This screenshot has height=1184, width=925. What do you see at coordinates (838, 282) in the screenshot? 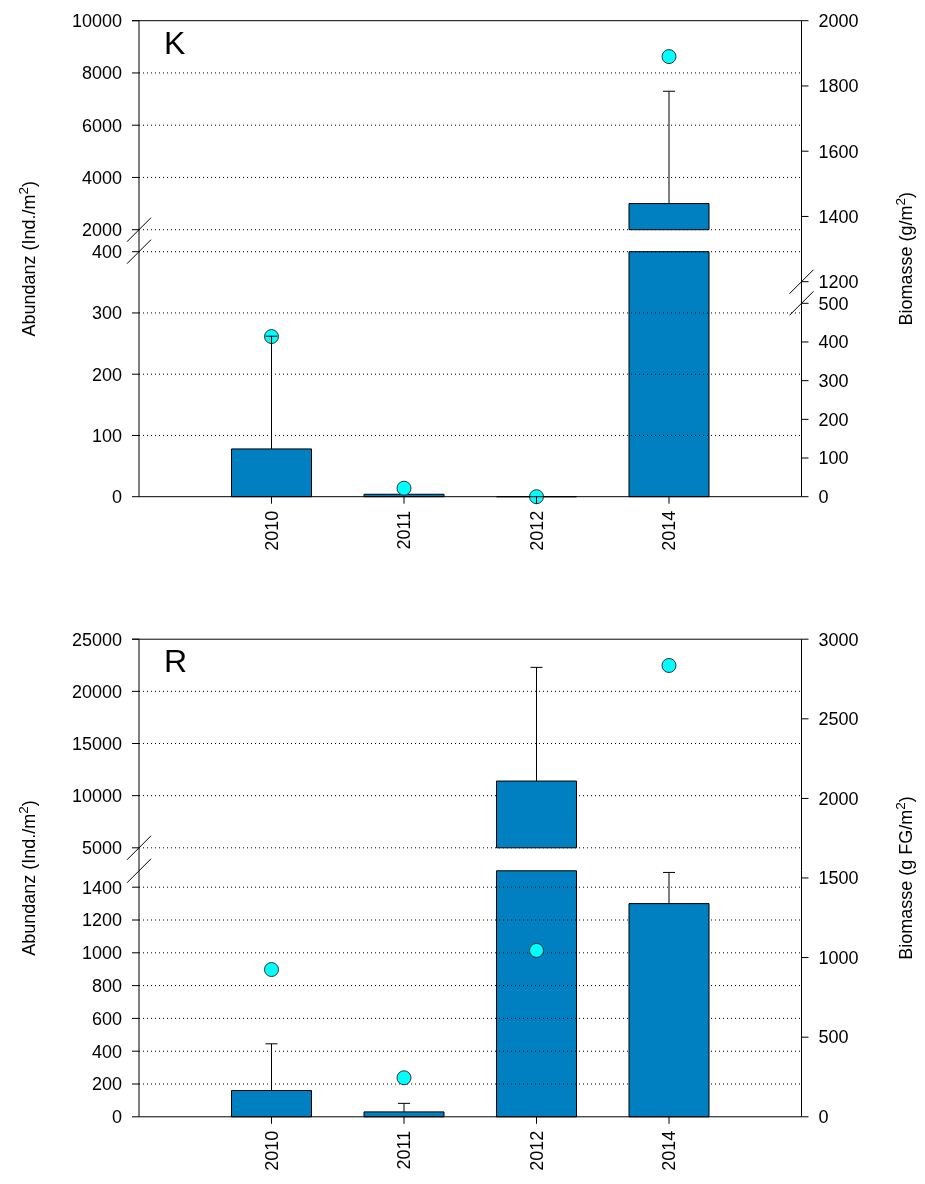
I see `y2-tick-label: 1200` at bounding box center [838, 282].